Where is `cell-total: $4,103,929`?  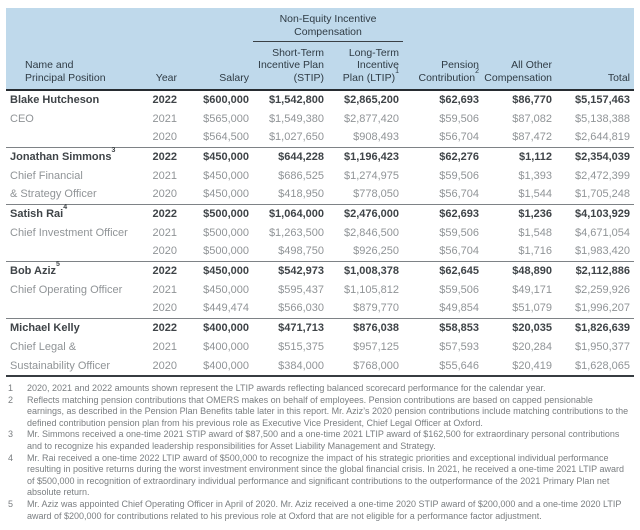
cell-total: $4,103,929 is located at coordinates (595, 213).